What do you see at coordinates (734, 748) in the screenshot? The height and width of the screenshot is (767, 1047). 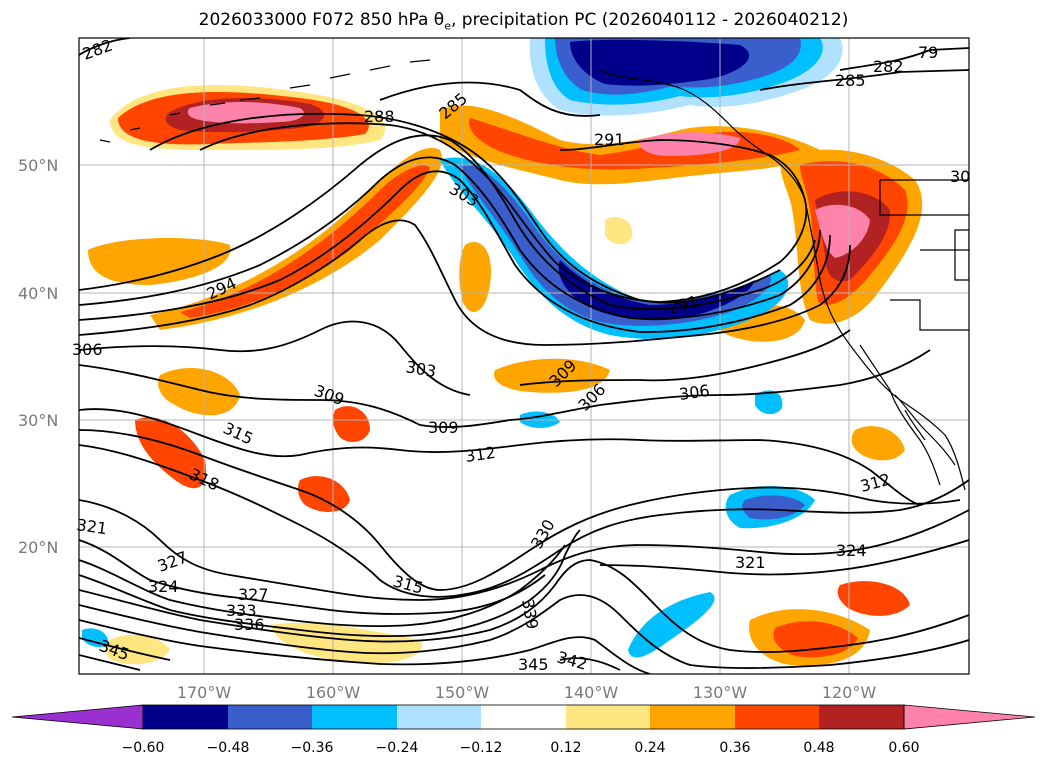 I see `colorbar-tick-p036: 0.36` at bounding box center [734, 748].